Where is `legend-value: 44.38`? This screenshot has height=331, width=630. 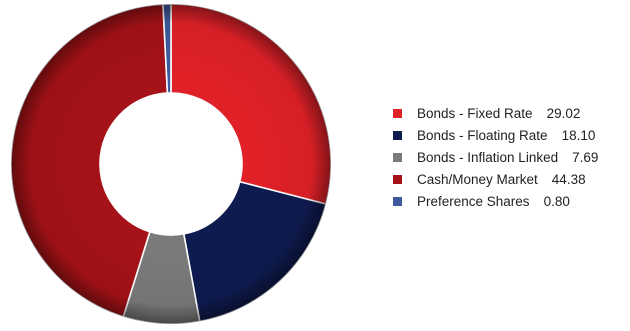
legend-value: 44.38 is located at coordinates (568, 179).